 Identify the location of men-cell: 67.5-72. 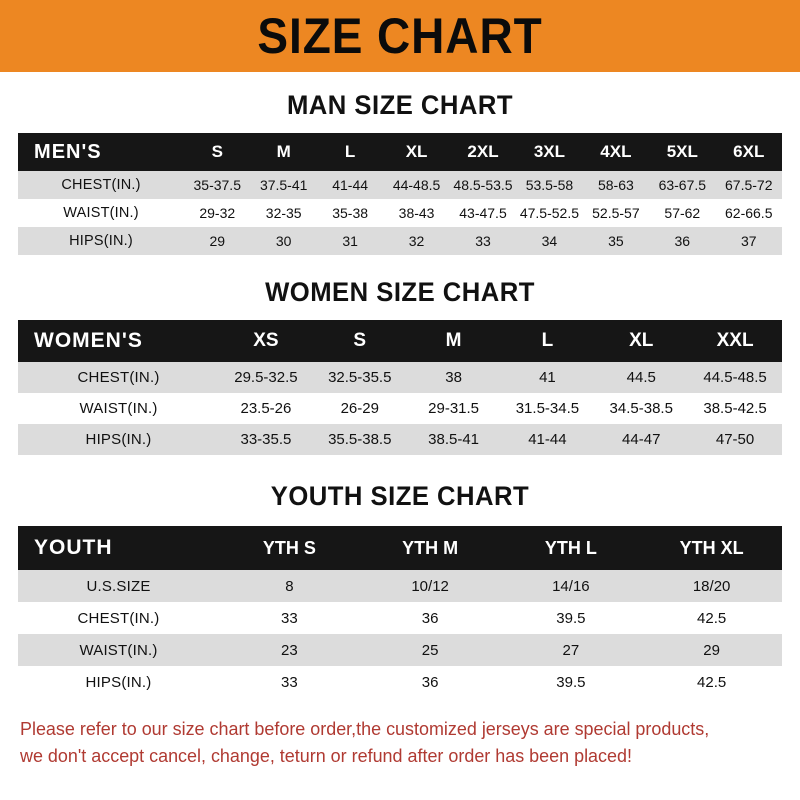
(749, 185).